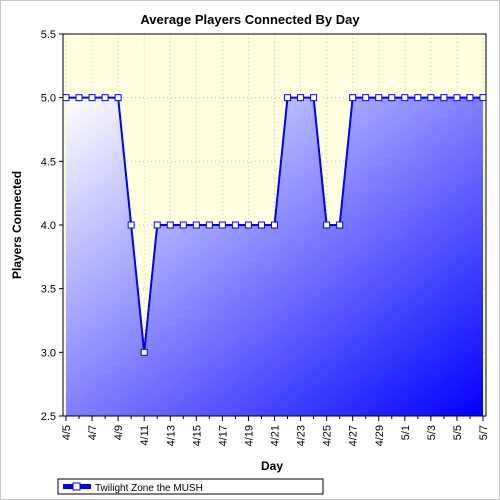 This screenshot has height=500, width=500. What do you see at coordinates (484, 432) in the screenshot?
I see `x-tick-label: 5/7` at bounding box center [484, 432].